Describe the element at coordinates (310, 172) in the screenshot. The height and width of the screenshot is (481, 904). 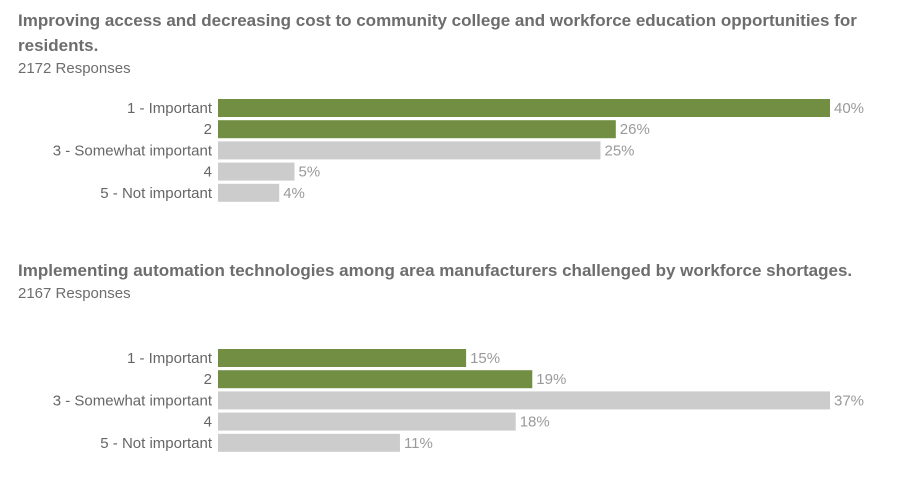
I see `value-label: 5%` at that location.